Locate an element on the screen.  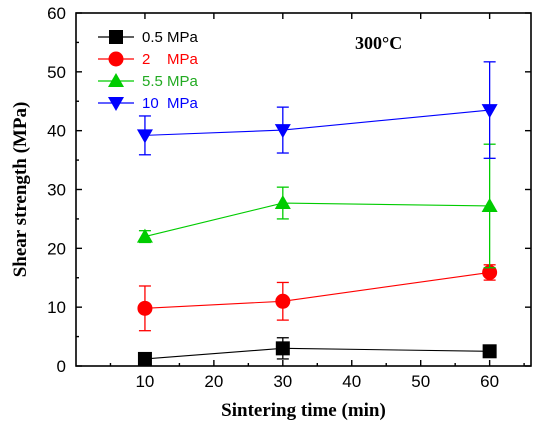
legend-label: 0.5 MPa is located at coordinates (170, 37).